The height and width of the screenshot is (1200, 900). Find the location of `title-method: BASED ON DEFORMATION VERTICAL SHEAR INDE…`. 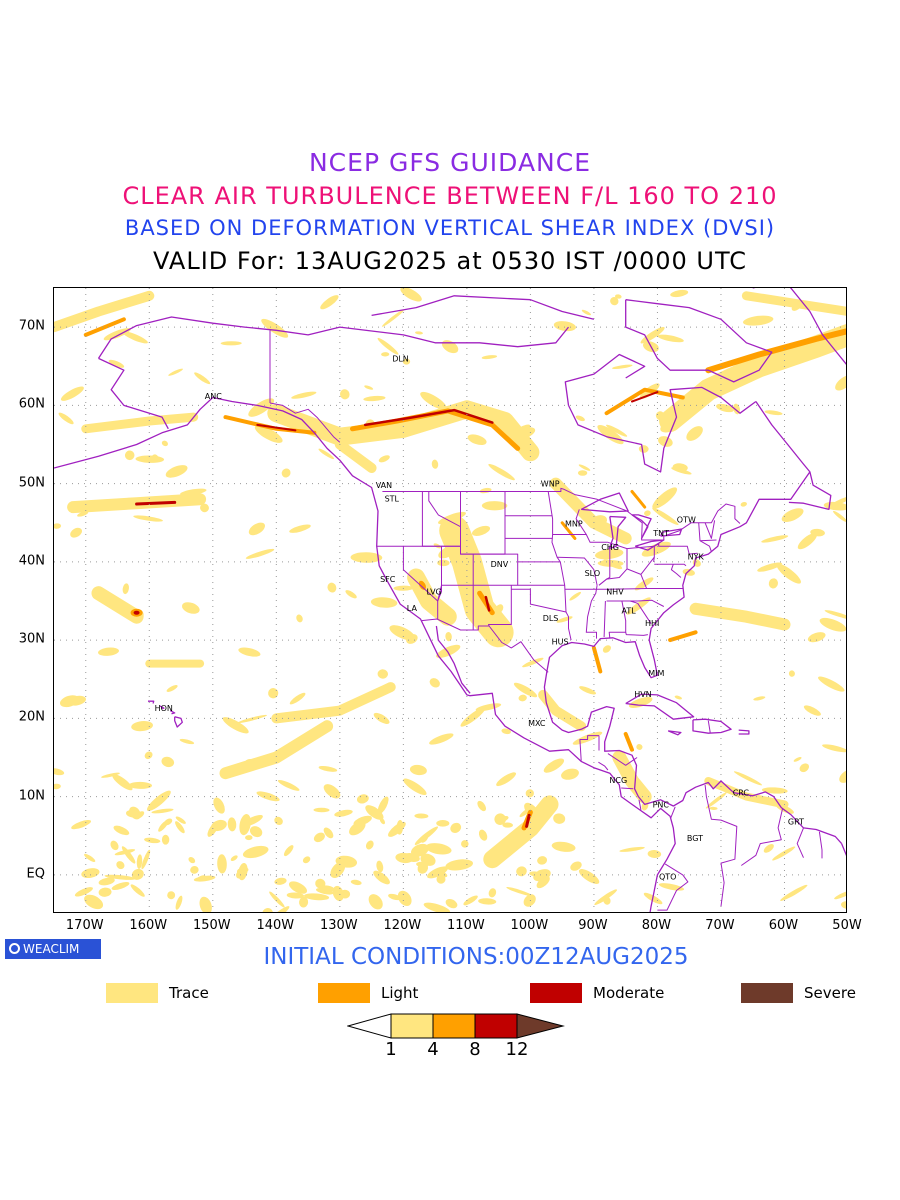

title-method: BASED ON DEFORMATION VERTICAL SHEAR INDE… is located at coordinates (450, 228).